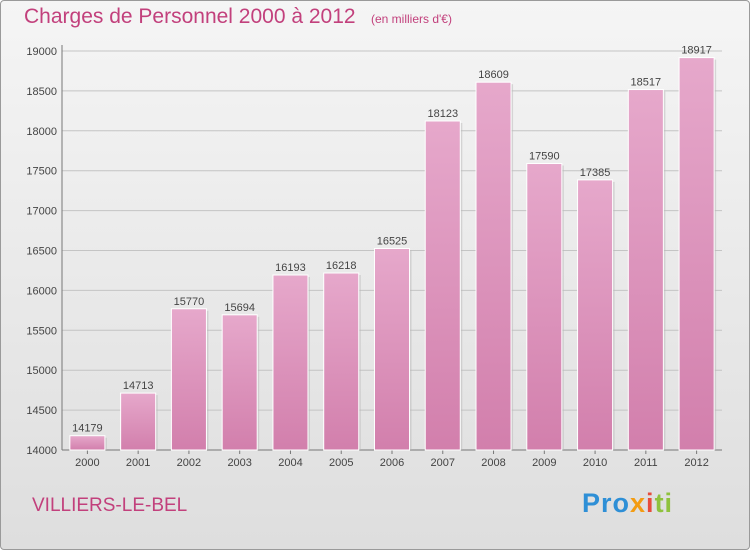  I want to click on y-tick-label: 15000, so click(41, 371).